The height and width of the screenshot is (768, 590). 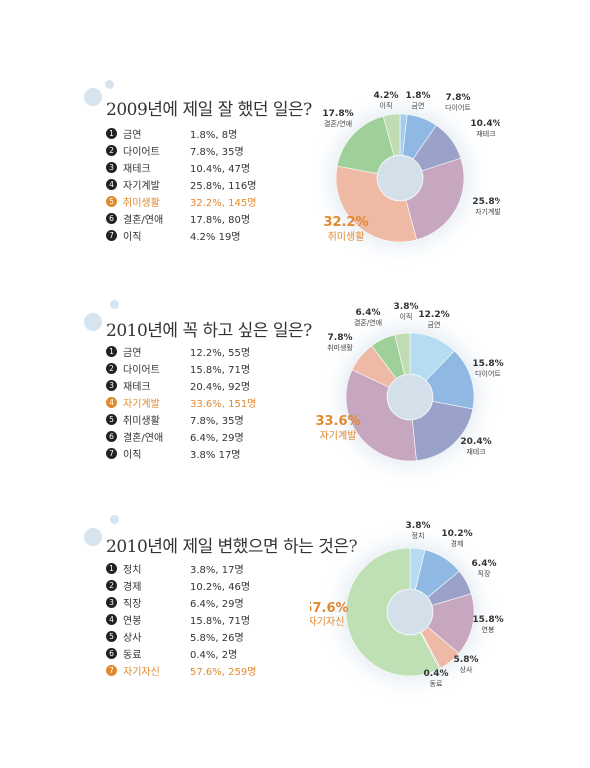 I want to click on slice-category-label: 결혼/연애, so click(x=368, y=322).